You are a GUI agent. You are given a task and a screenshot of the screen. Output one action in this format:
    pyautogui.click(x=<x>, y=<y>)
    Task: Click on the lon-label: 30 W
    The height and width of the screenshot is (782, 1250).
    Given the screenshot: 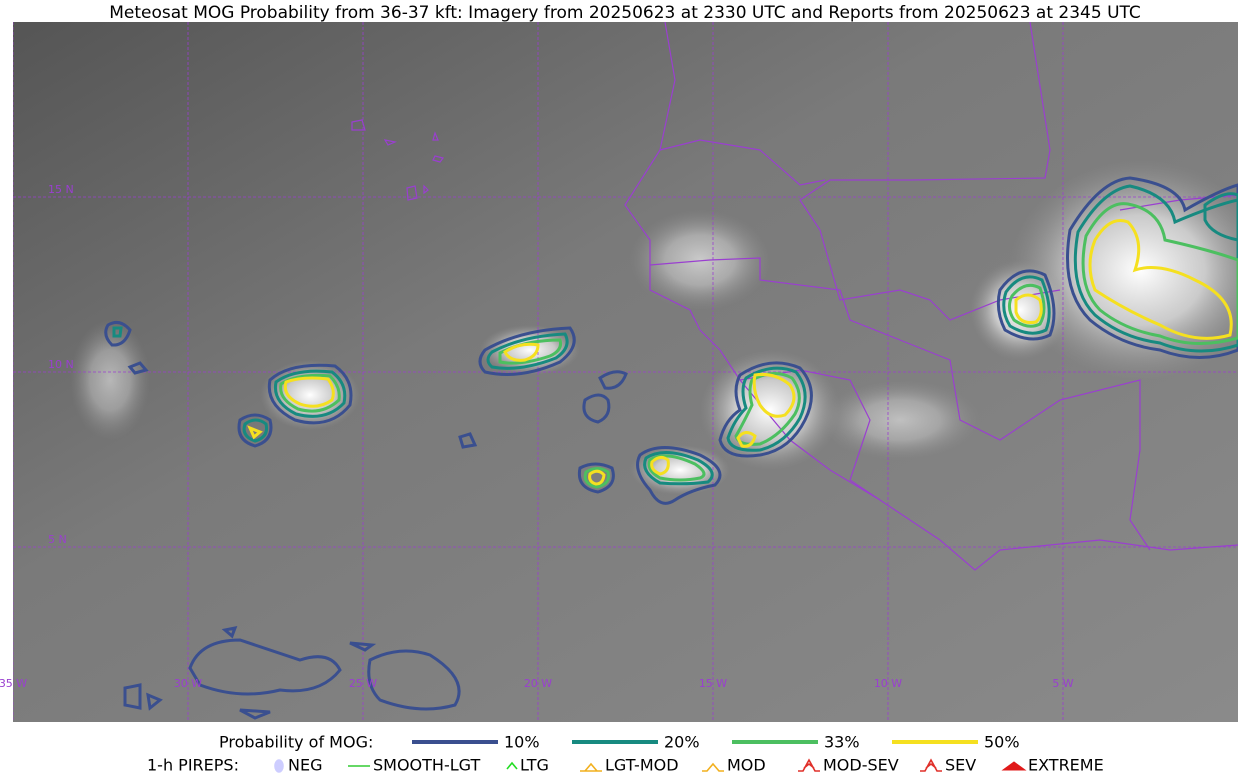 What is the action you would take?
    pyautogui.click(x=188, y=683)
    